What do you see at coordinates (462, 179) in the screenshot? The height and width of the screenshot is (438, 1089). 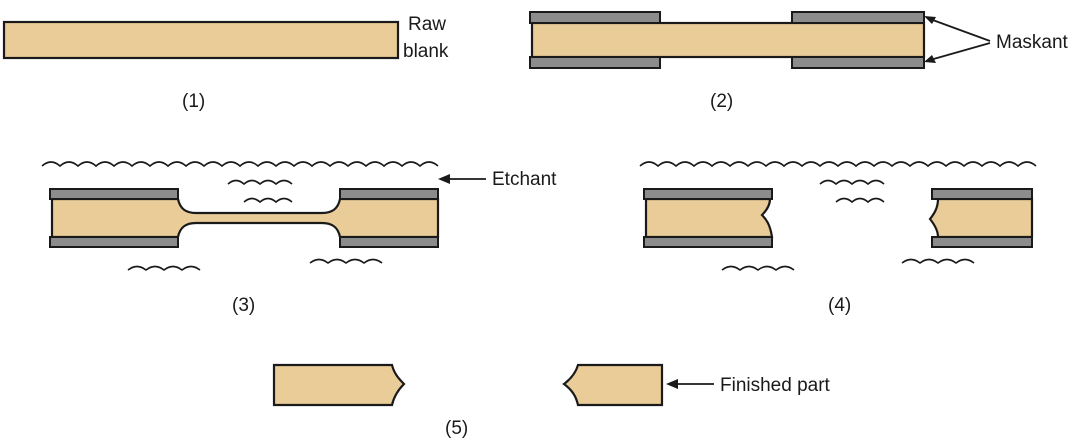 I see `etchant-arrow` at bounding box center [462, 179].